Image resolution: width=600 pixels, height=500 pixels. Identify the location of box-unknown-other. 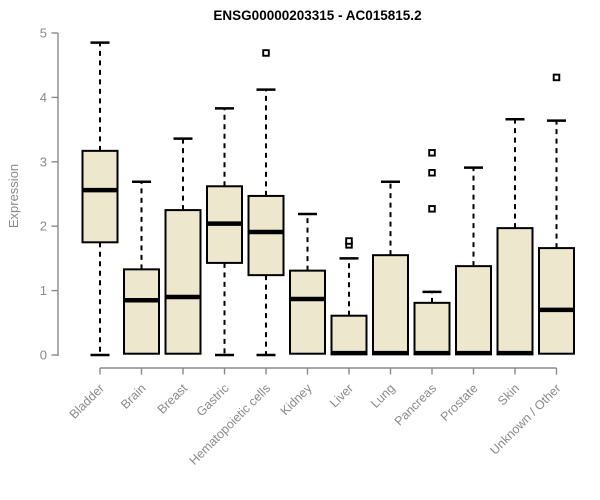
(556, 301).